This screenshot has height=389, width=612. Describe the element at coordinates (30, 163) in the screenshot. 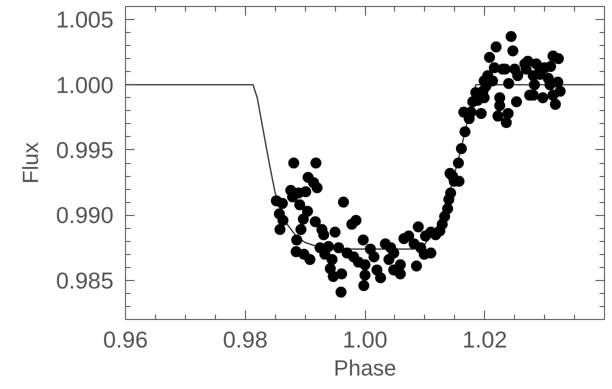

I see `y-axis-title: Flux` at that location.